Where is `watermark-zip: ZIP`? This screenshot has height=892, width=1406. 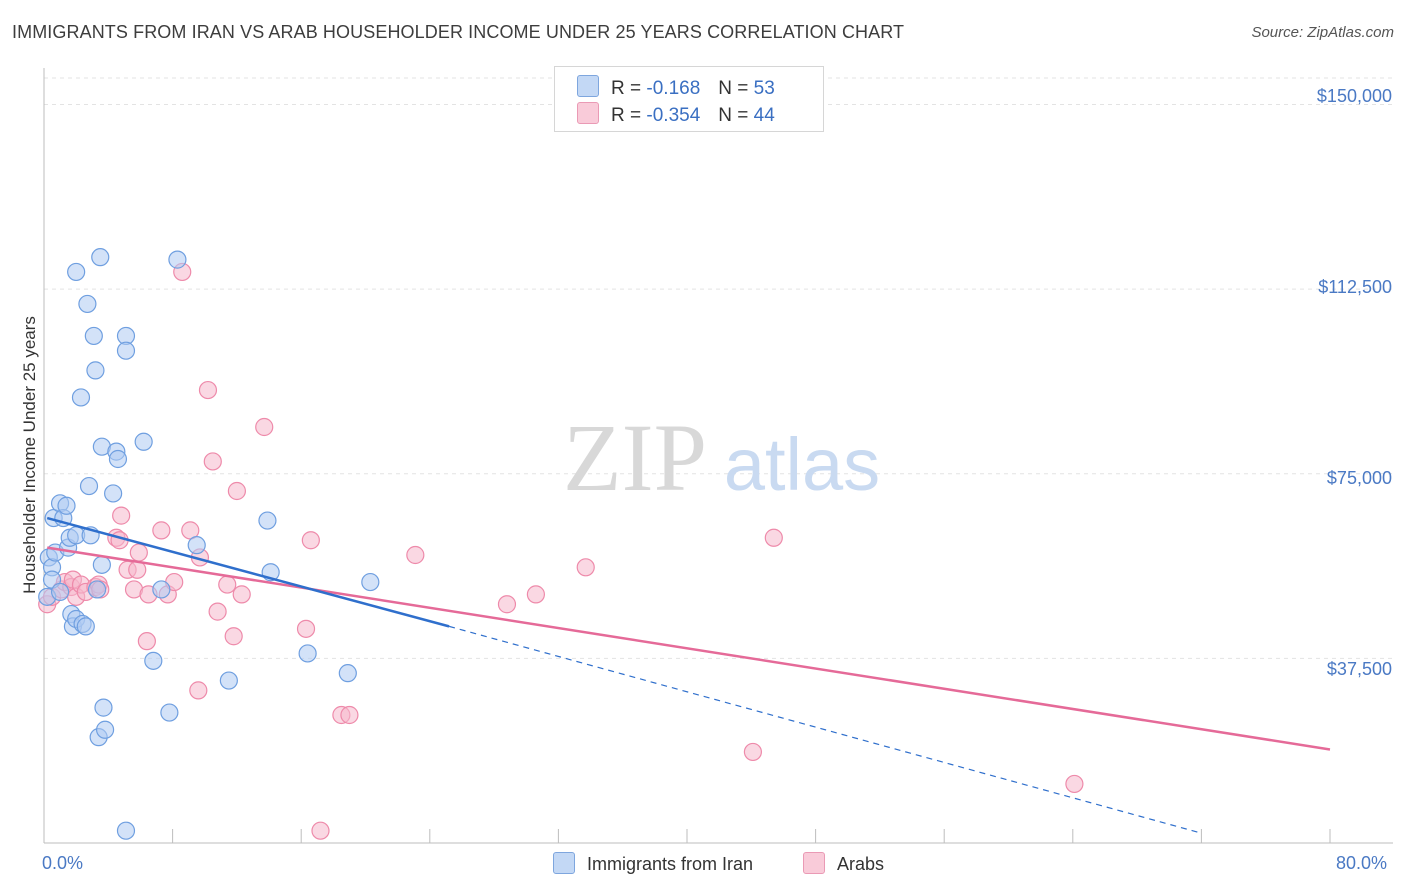 watermark-zip: ZIP is located at coordinates (635, 457).